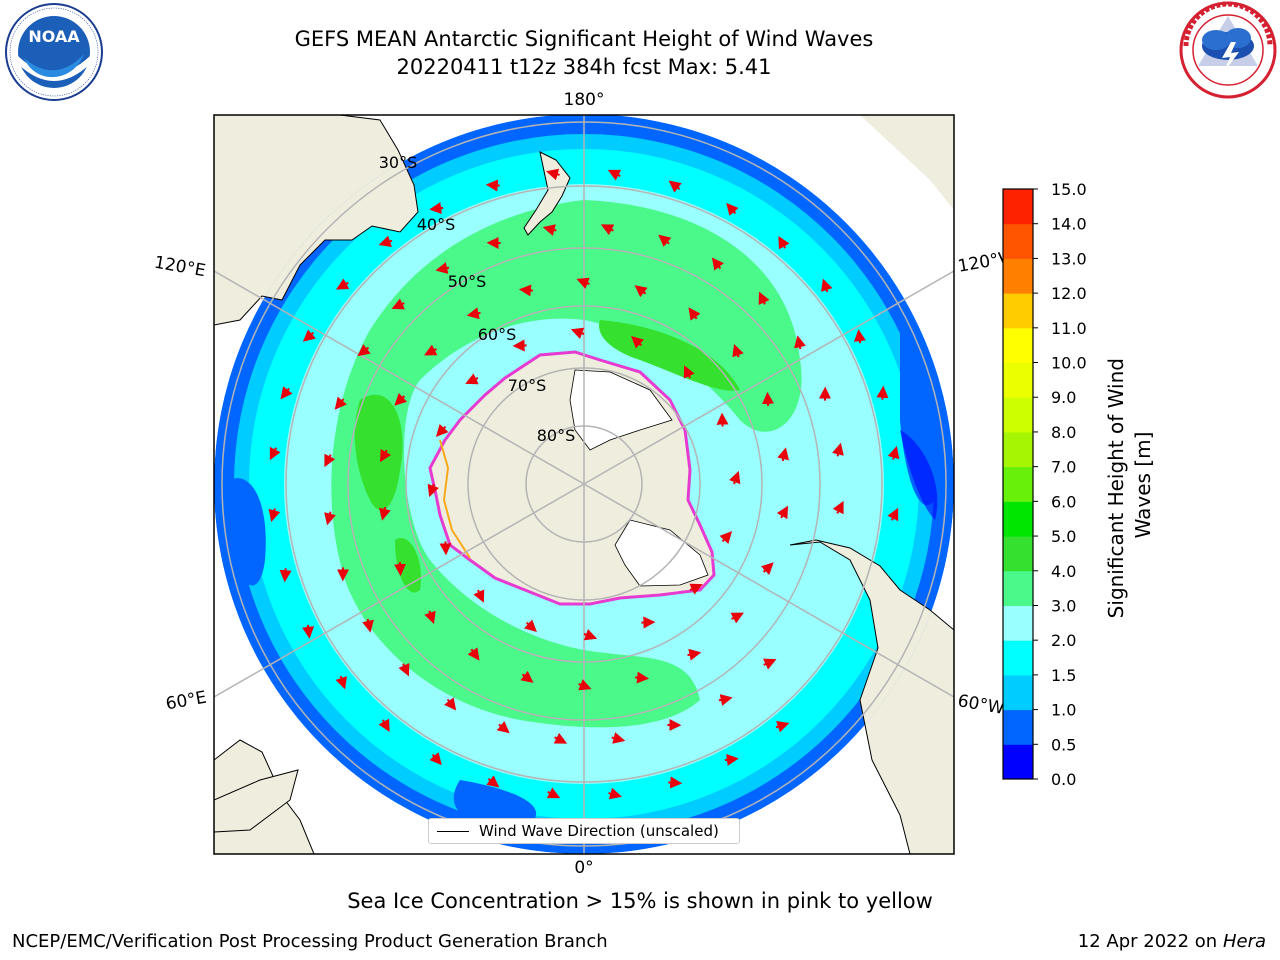 The width and height of the screenshot is (1280, 960). Describe the element at coordinates (1063, 501) in the screenshot. I see `colorbar-tick-label: 6.0` at that location.